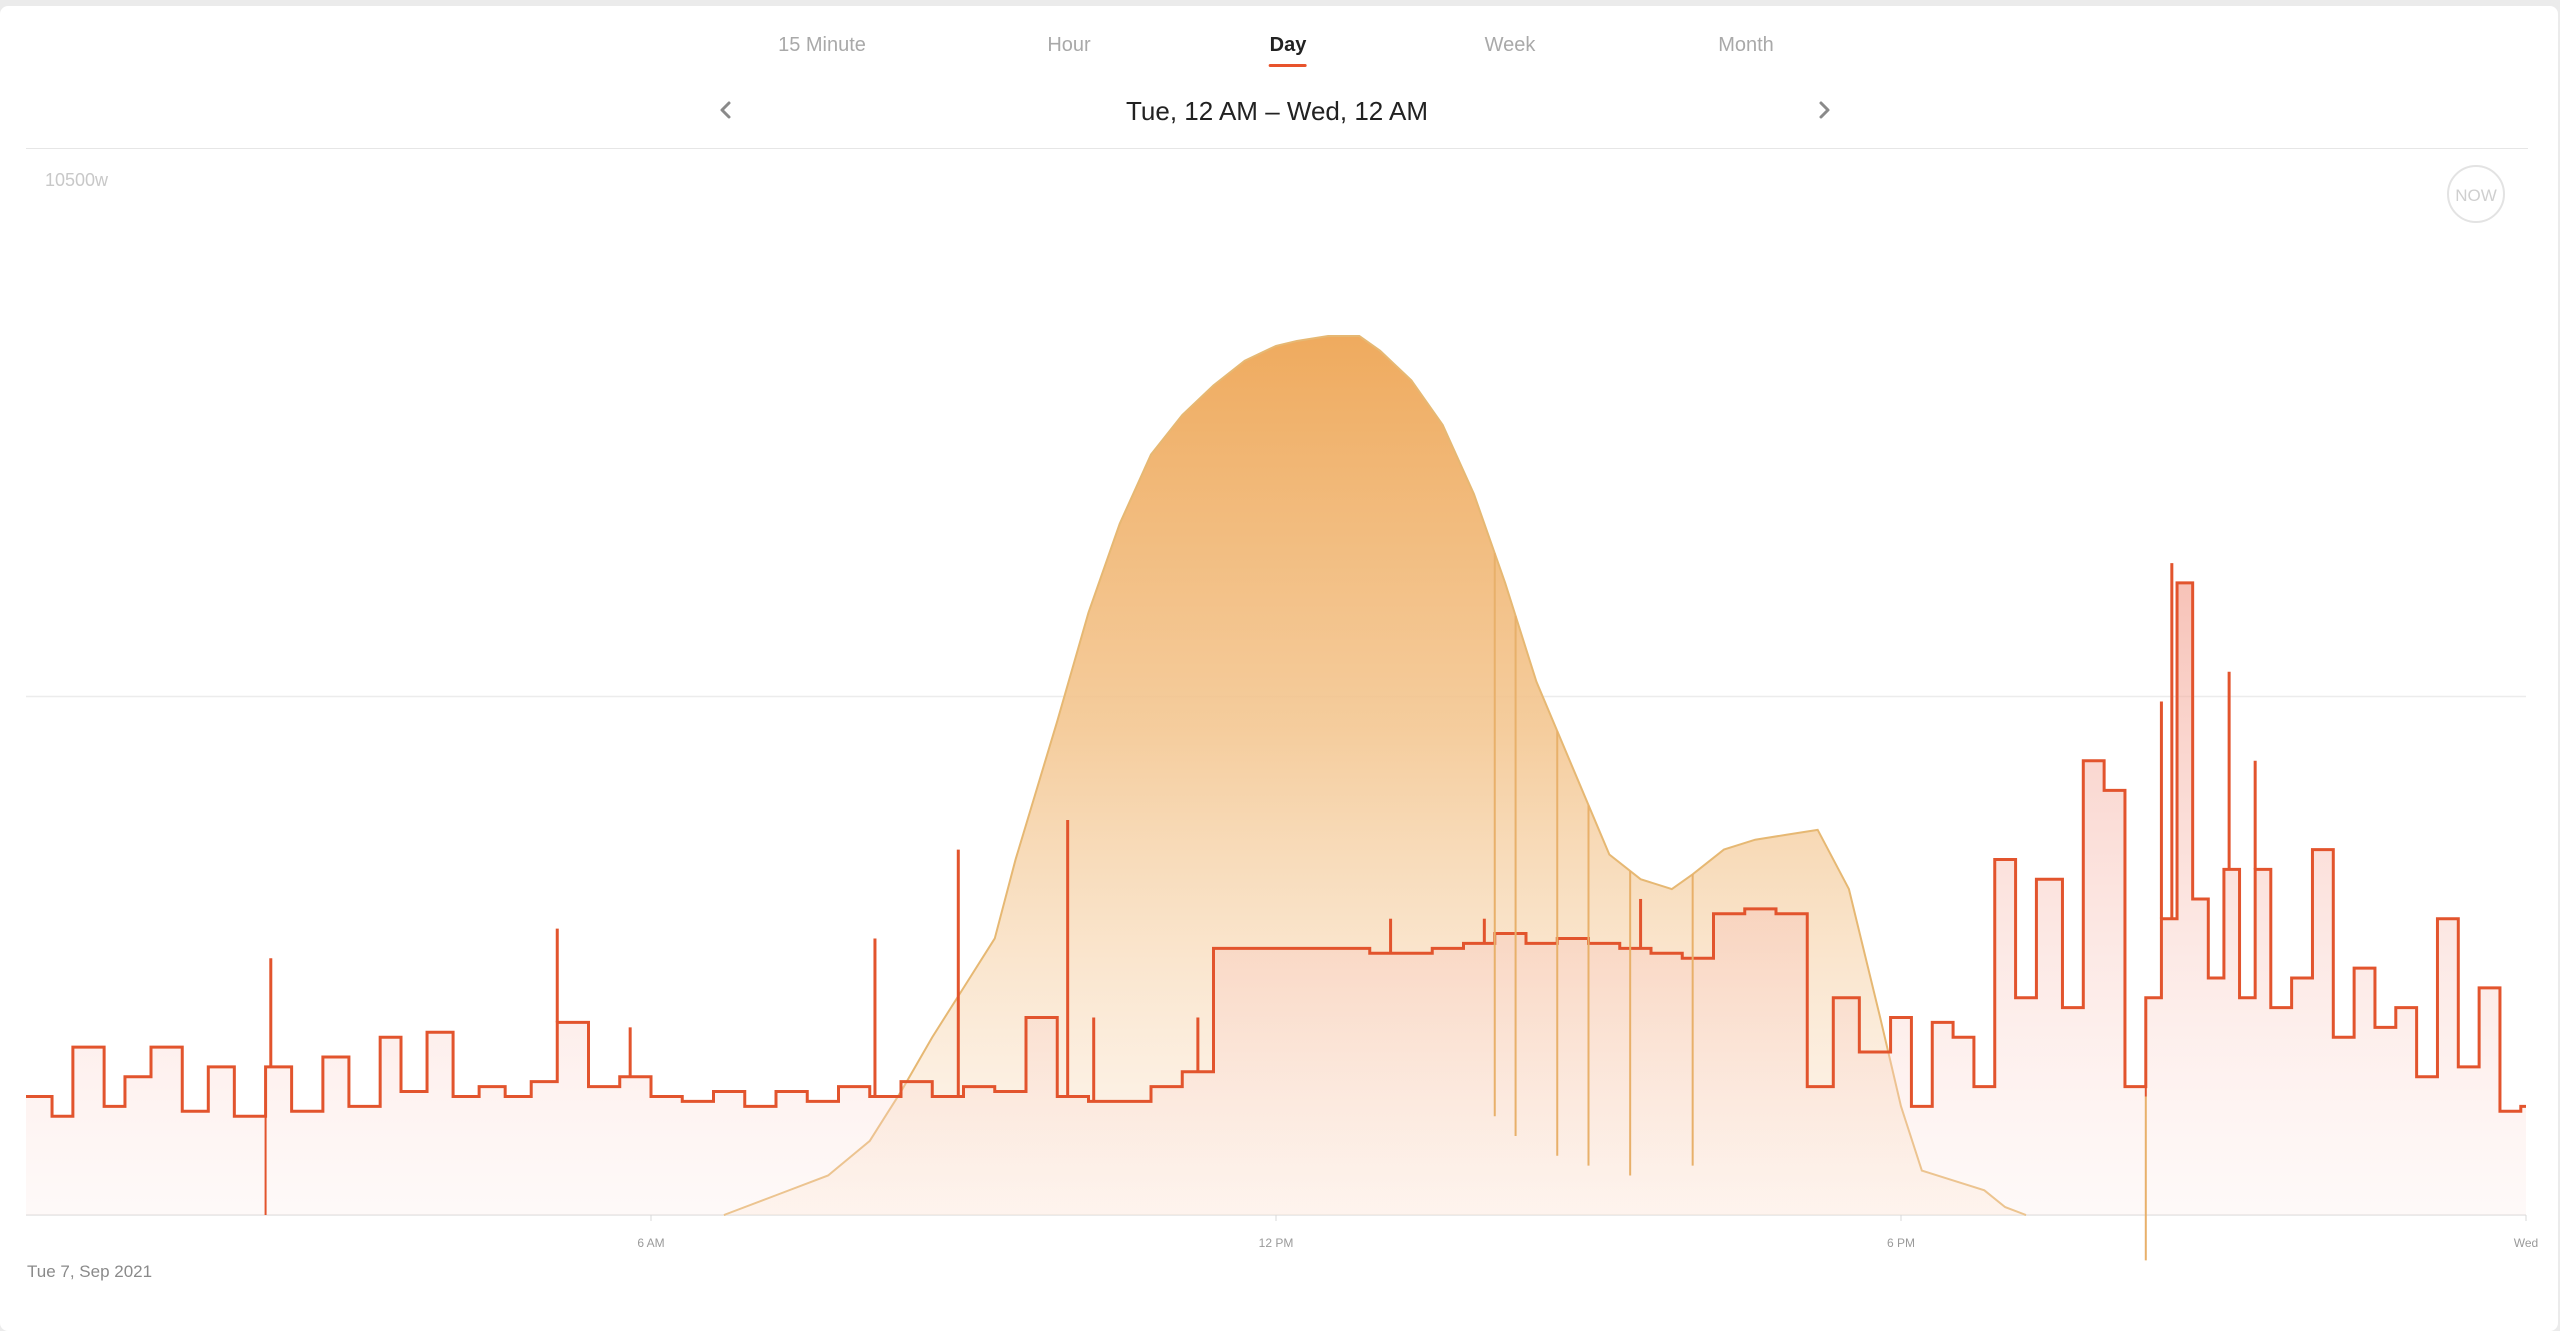 This screenshot has height=1331, width=2560. I want to click on interval-tabs: 15 Minute Hour Day Week Month, so click(1280, 45).